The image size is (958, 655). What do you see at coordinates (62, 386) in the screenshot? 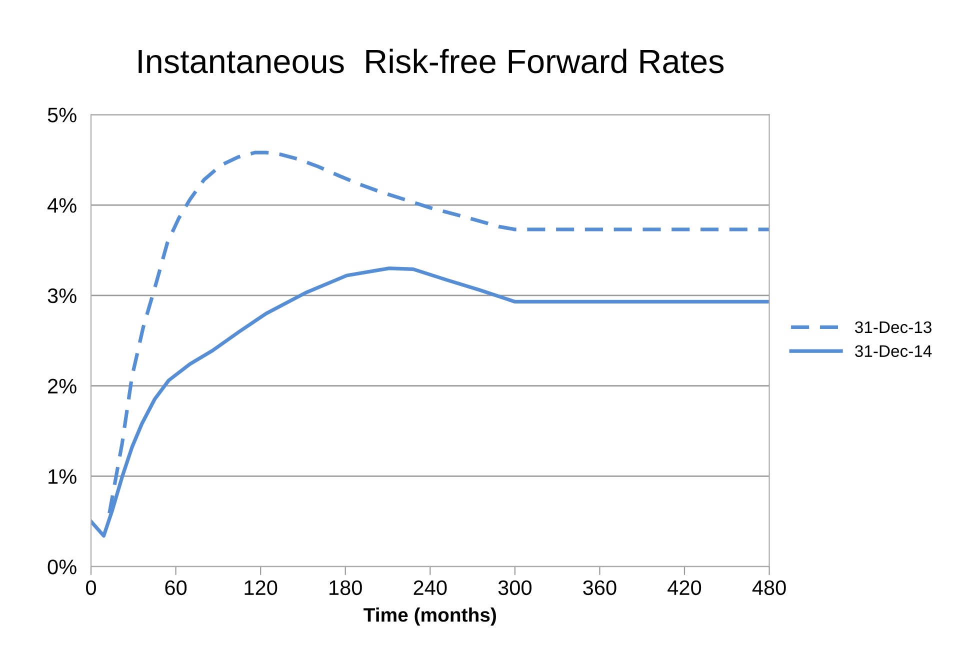
I see `y-tick-label: 2%` at bounding box center [62, 386].